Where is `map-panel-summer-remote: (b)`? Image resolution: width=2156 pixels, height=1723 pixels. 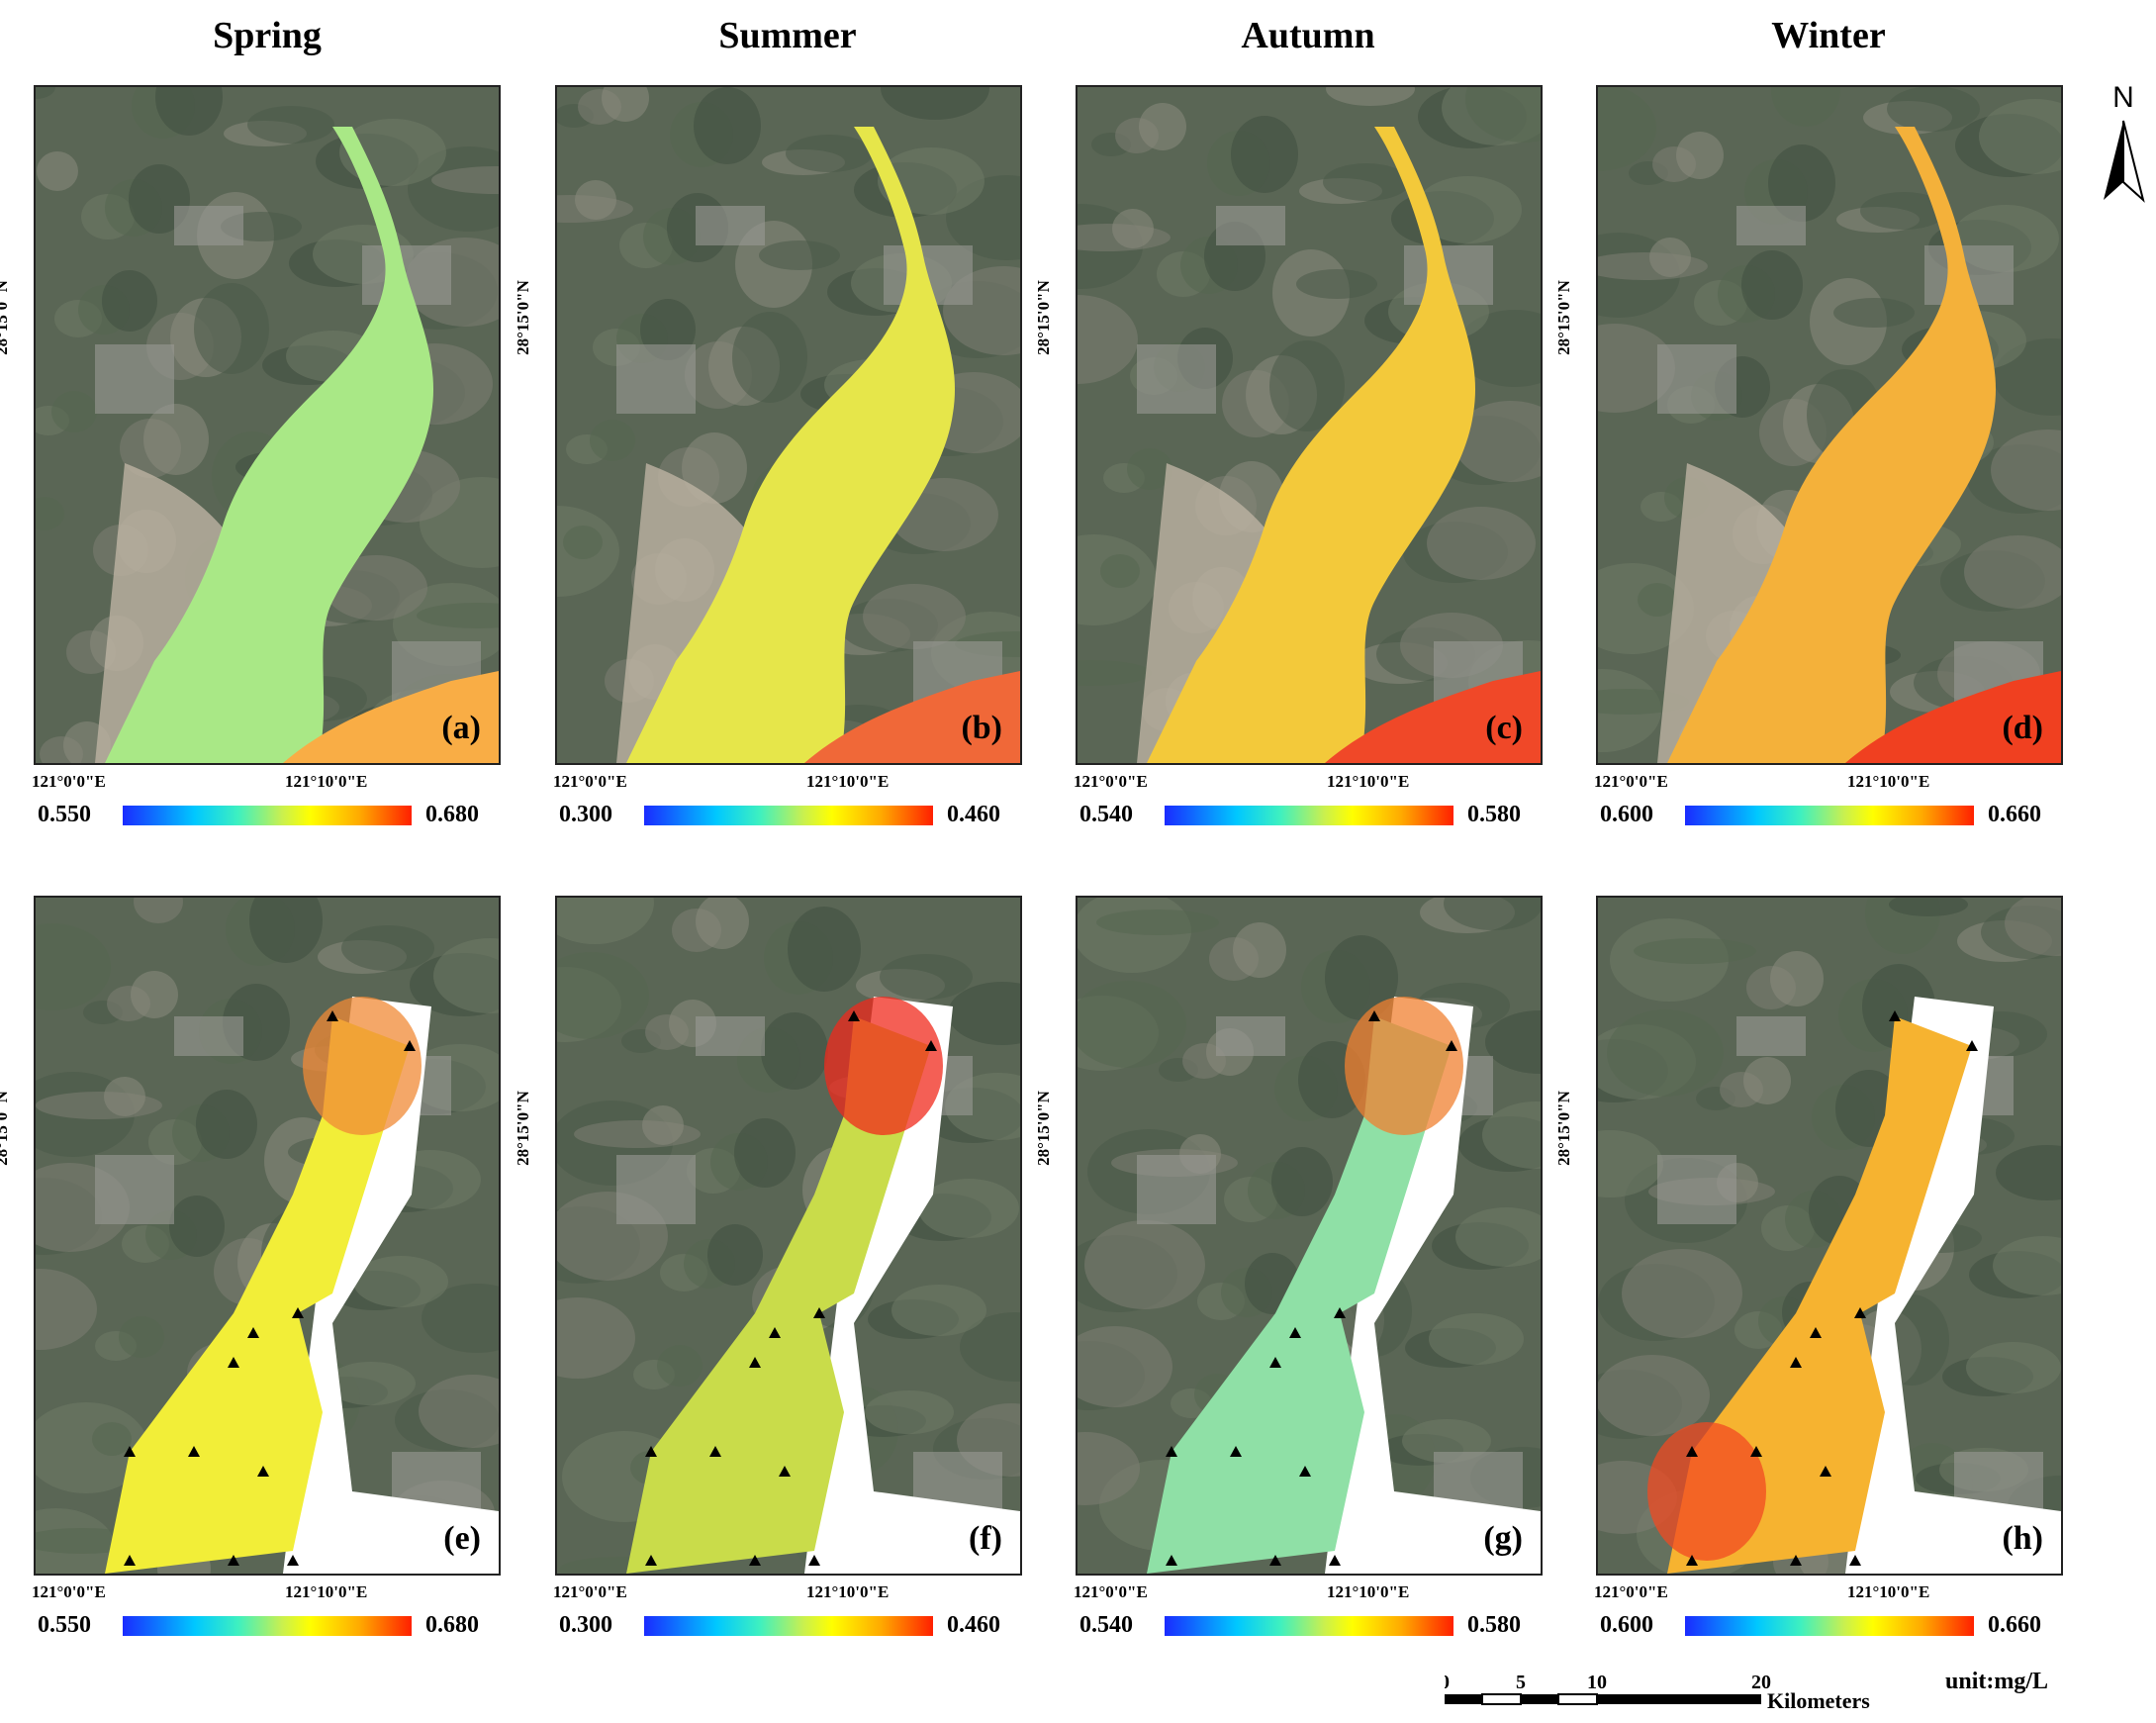 map-panel-summer-remote: (b) is located at coordinates (788, 425).